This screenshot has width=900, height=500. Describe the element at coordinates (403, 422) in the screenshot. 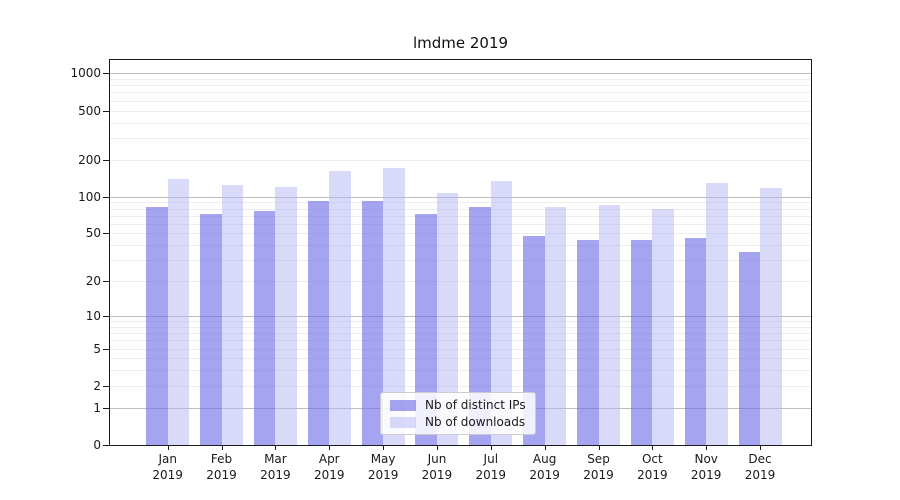

I see `legend-swatch-downloads` at that location.